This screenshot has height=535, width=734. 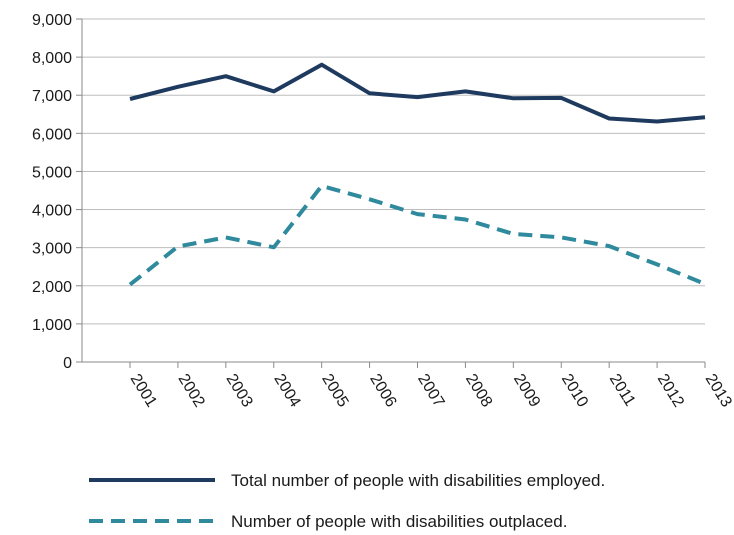 I want to click on x-tick-label: 2005, so click(x=334, y=390).